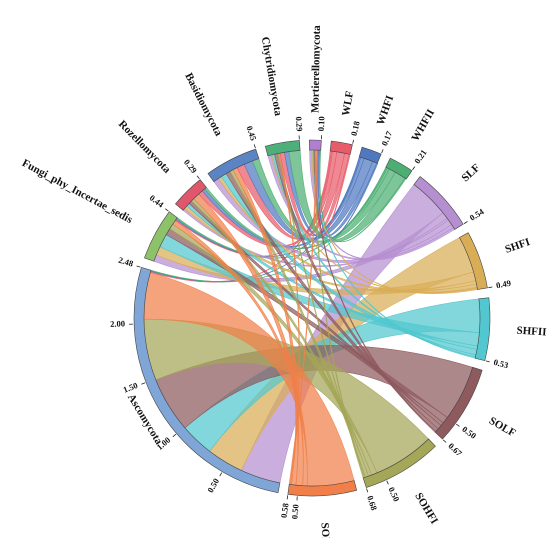 This screenshot has height=538, width=550. I want to click on tick-label-slf-0-54: 0.54, so click(477, 214).